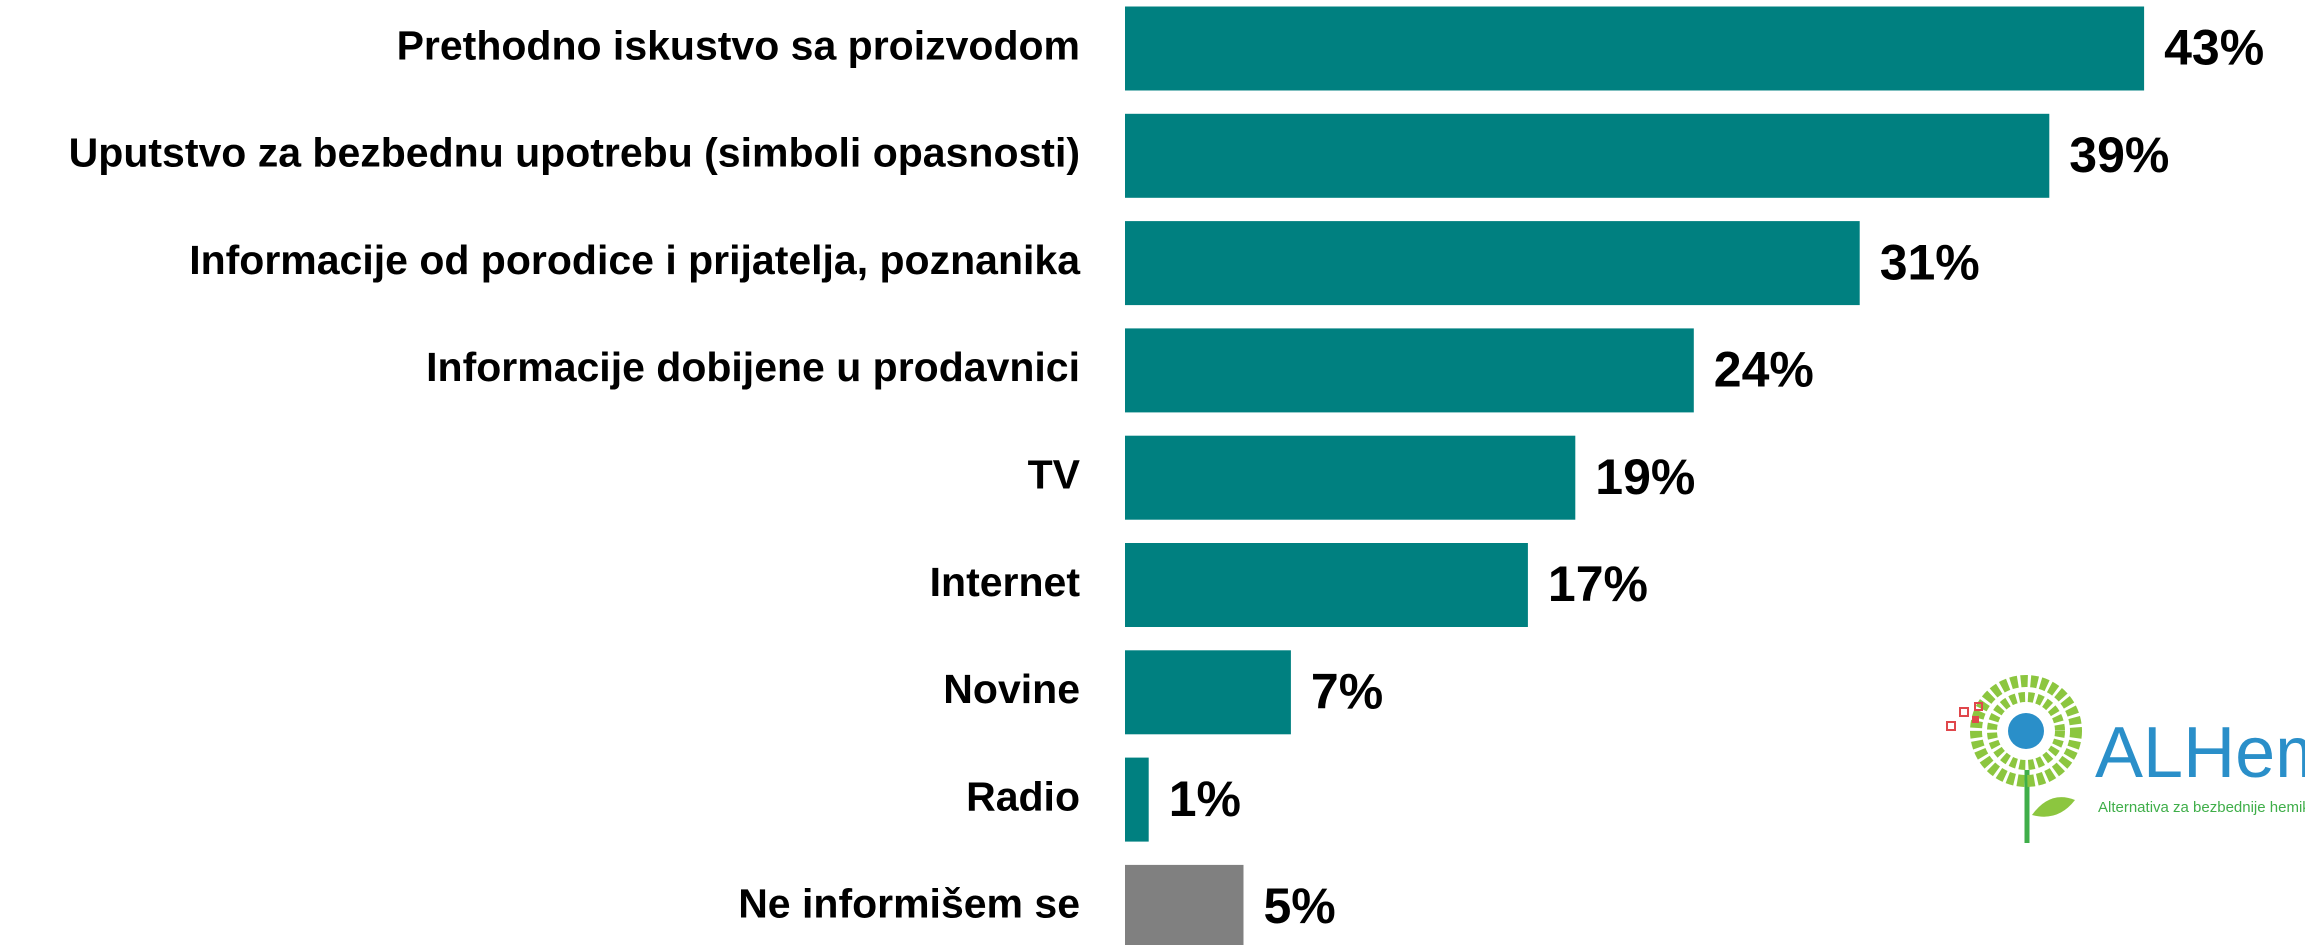 Image resolution: width=2305 pixels, height=945 pixels. I want to click on category-label: Informacije dobijene u prodavnici, so click(753, 367).